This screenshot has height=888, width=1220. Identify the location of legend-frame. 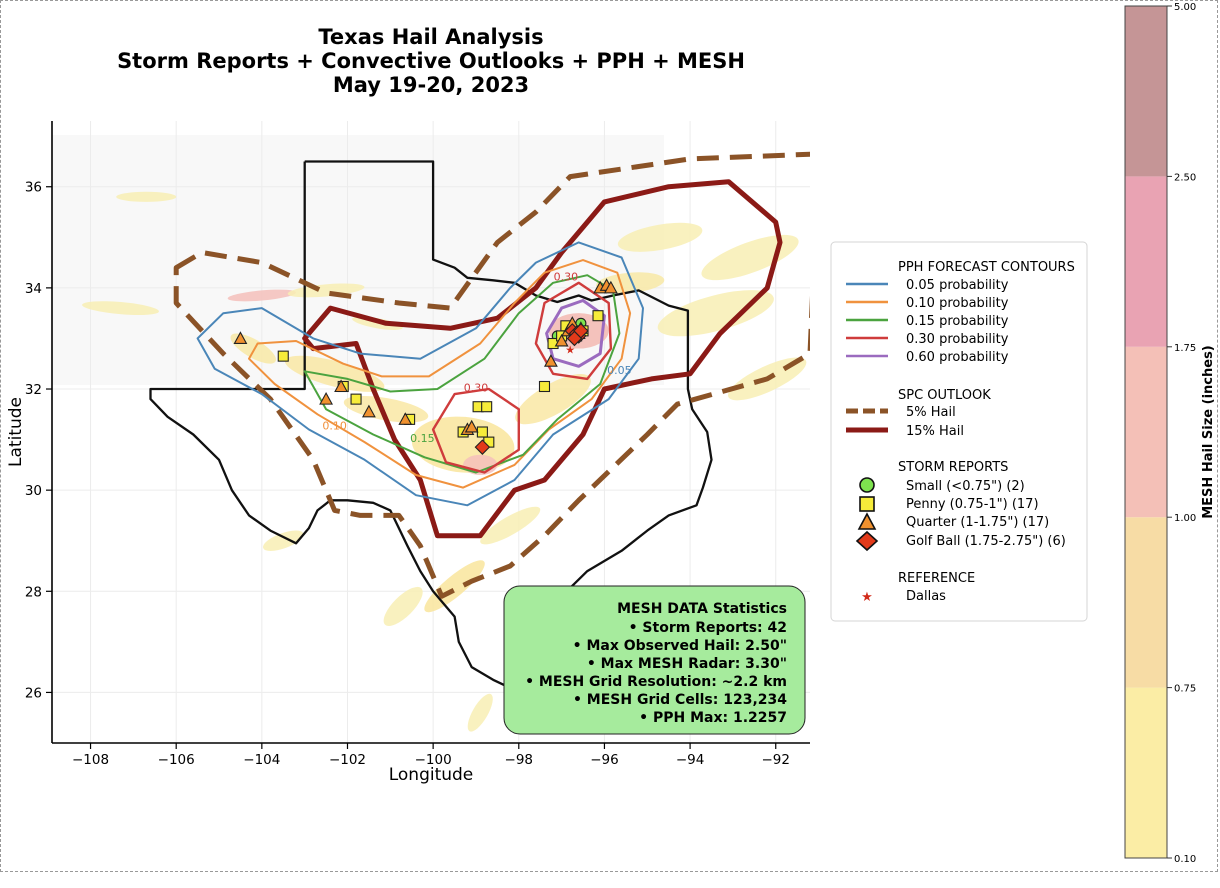
(959, 431).